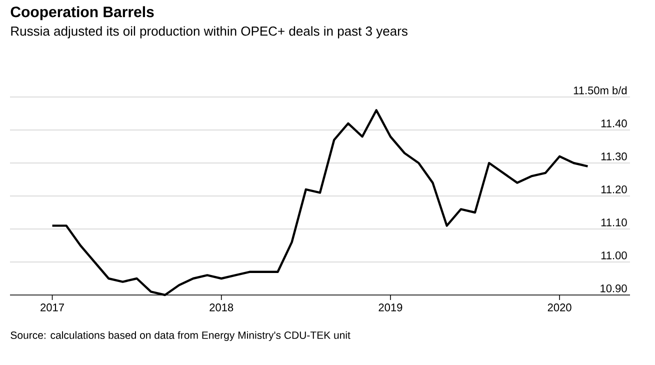 The image size is (655, 365). Describe the element at coordinates (222, 308) in the screenshot. I see `x-tick-label: 2018` at that location.